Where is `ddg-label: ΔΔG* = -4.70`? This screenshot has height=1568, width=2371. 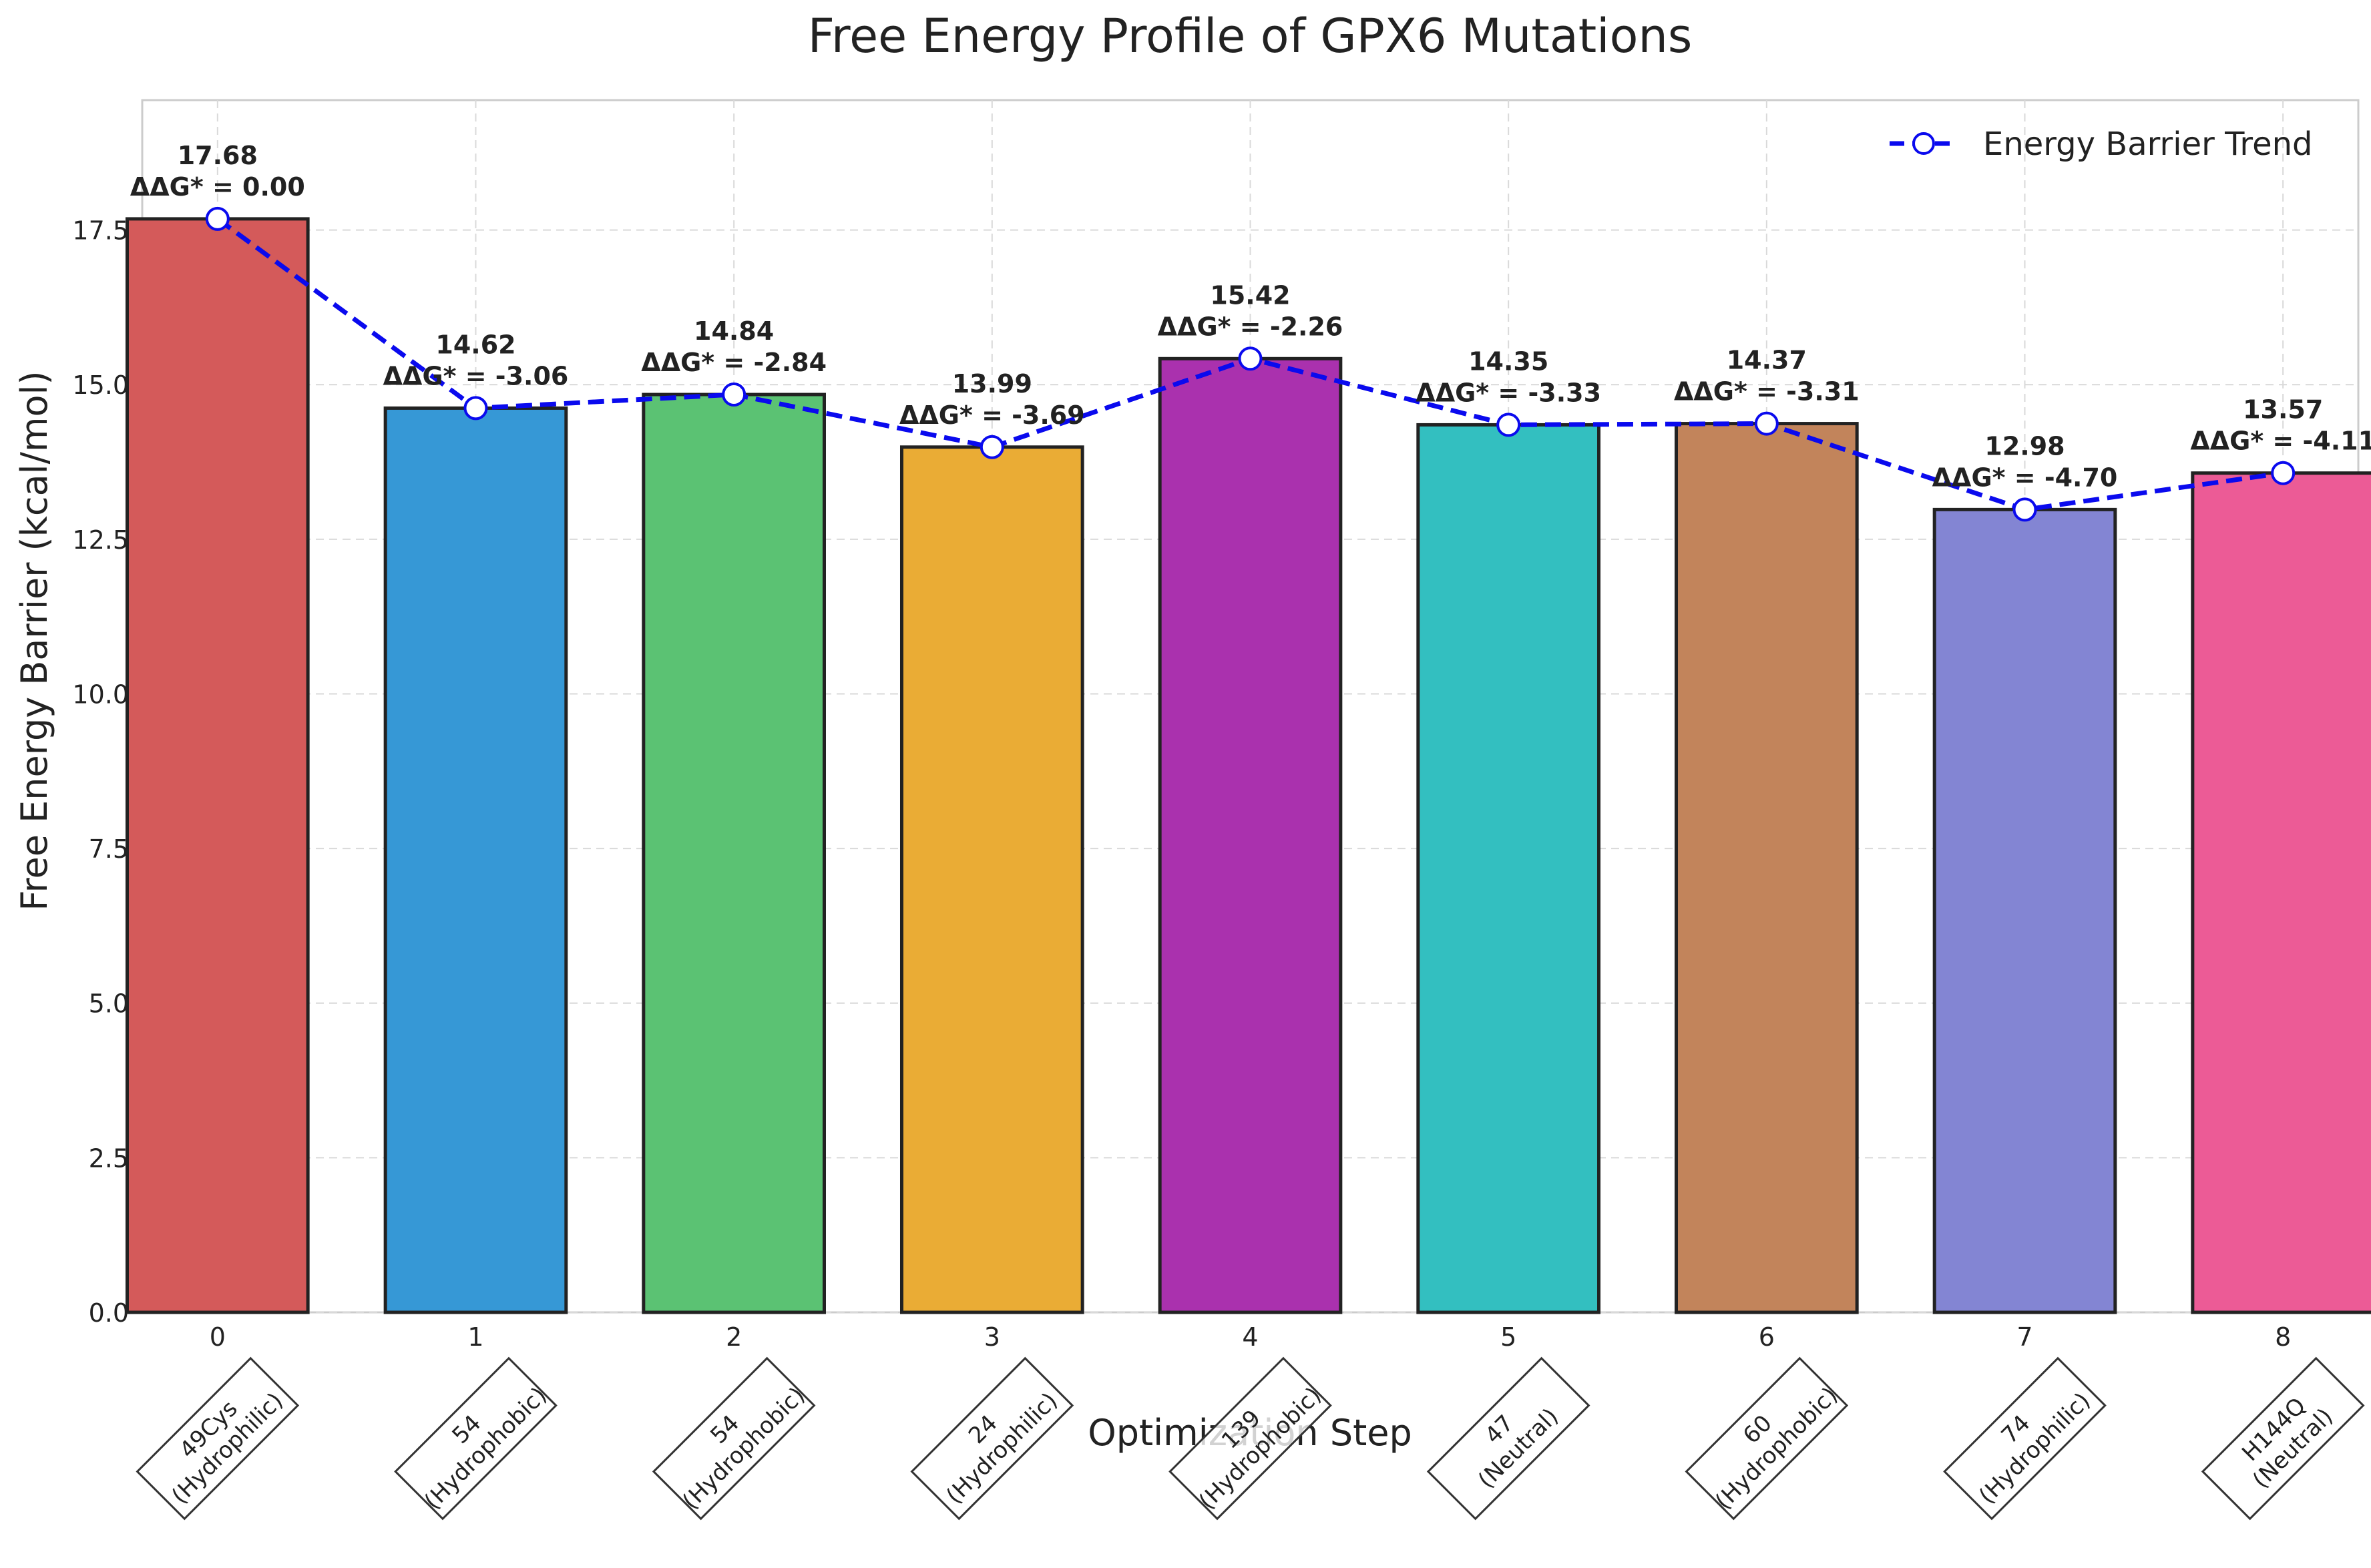
ddg-label: ΔΔG* = -4.70 is located at coordinates (2025, 477).